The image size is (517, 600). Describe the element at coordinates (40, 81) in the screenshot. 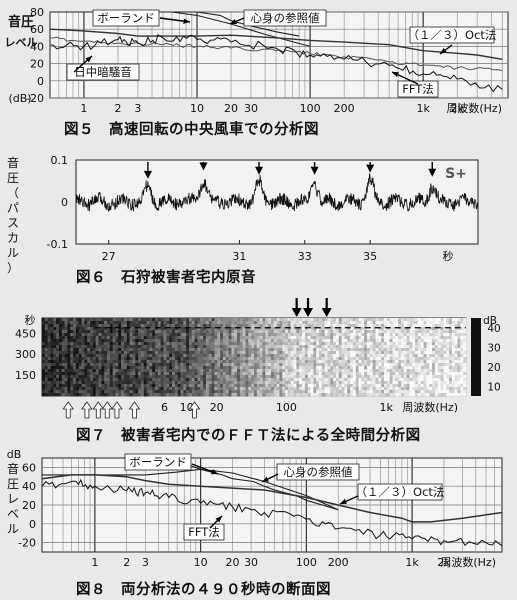

I see `fig5-ytick: 0` at that location.